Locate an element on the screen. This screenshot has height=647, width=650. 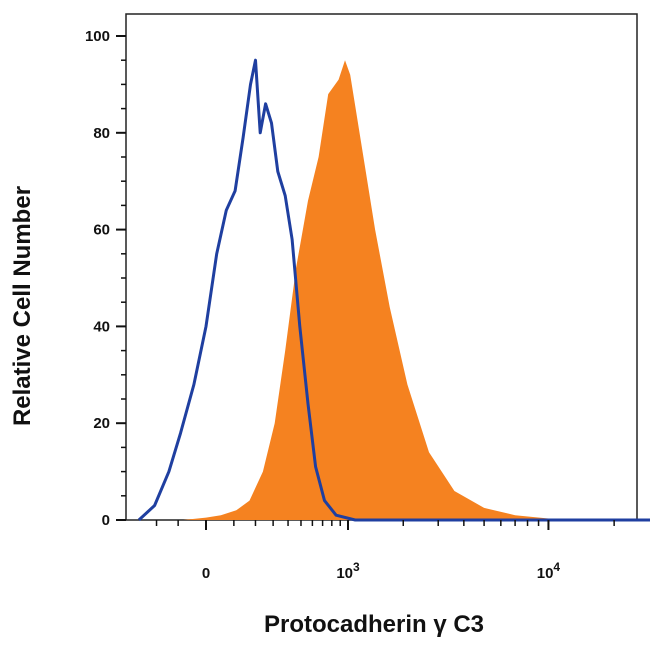
y-tick-label: 0 is located at coordinates (106, 520).